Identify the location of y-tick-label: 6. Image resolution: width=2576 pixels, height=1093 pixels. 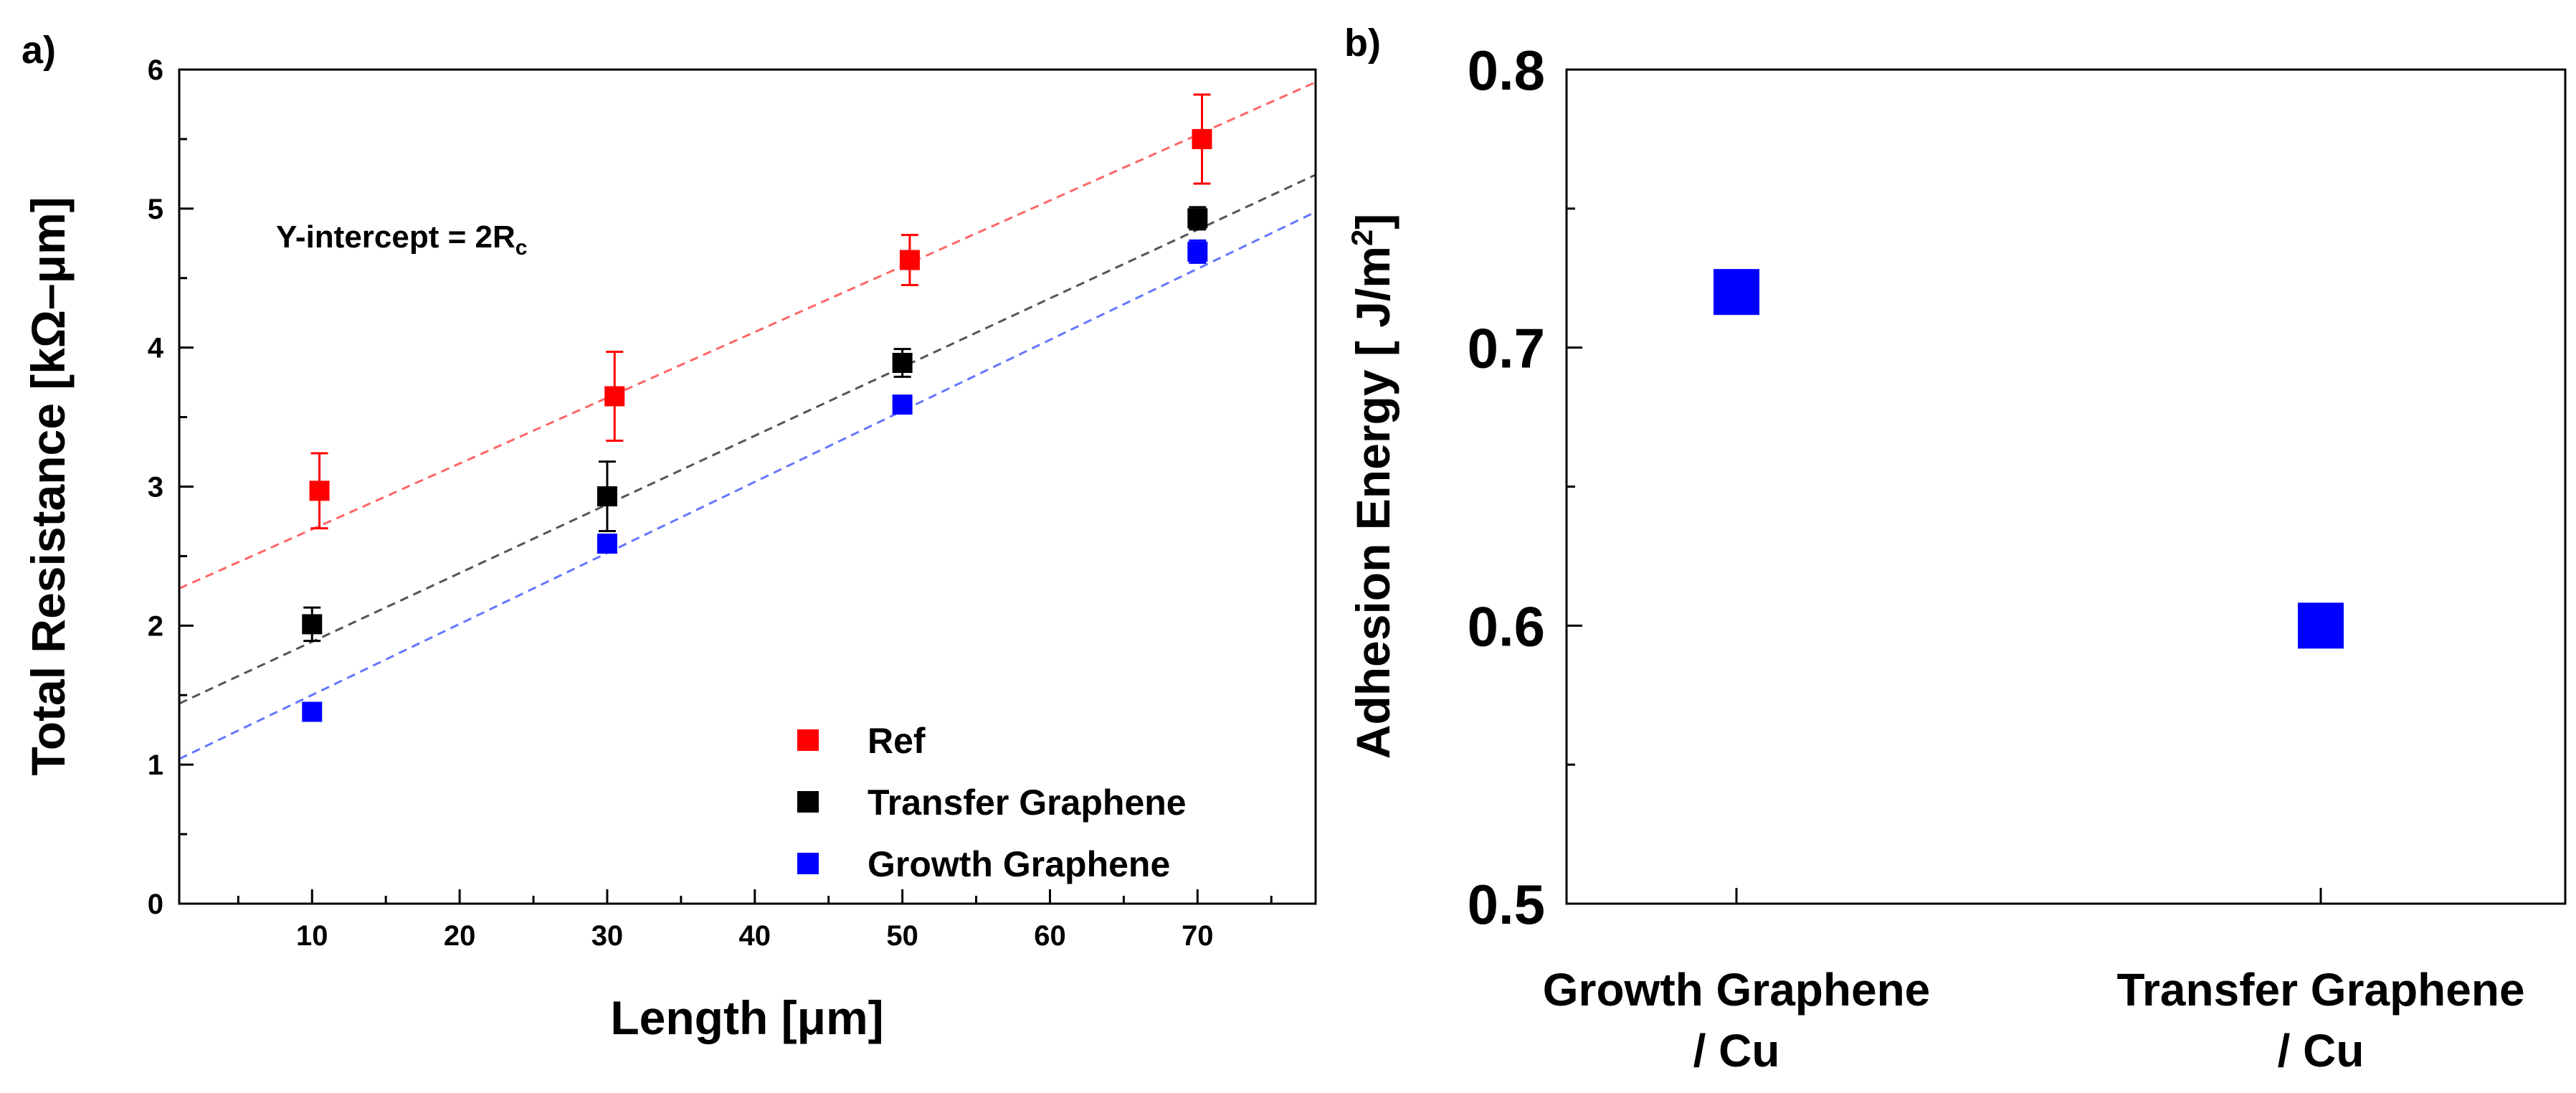
(155, 71).